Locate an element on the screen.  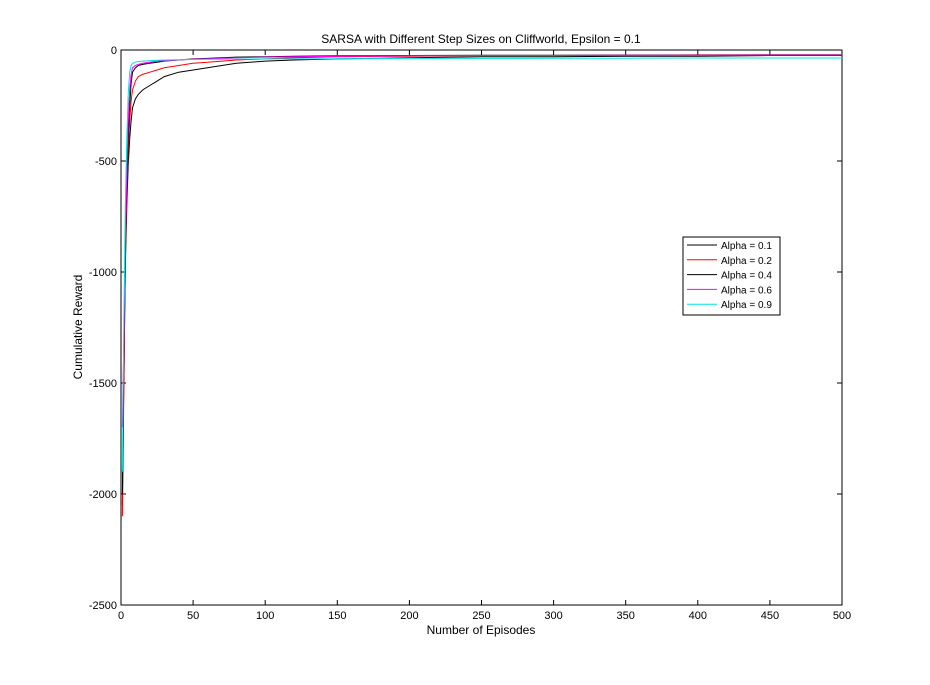
x-tick-label: 0 is located at coordinates (121, 616).